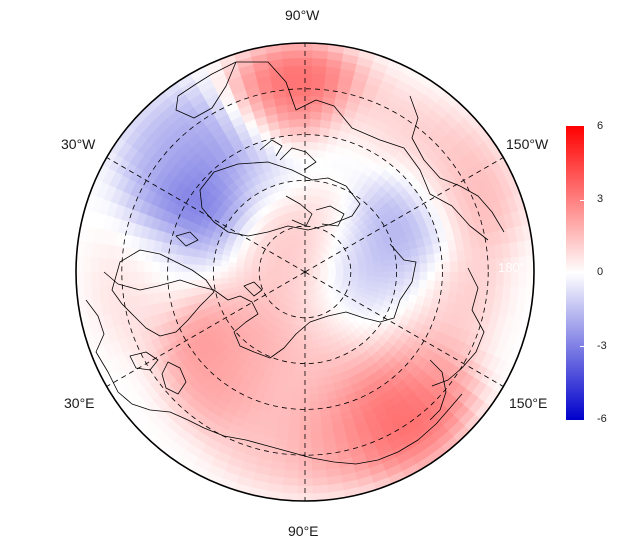 The image size is (625, 557). I want to click on lon-label-upper-left: 30°W, so click(78, 144).